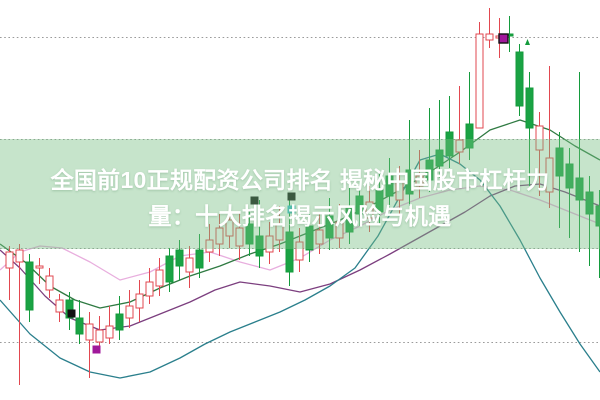 Image resolution: width=600 pixels, height=400 pixels. I want to click on headline-overlay-text: 全国前10正规配资公司排名 揭秘中国股市杠杆力 量：十大排名揭示风险与机遇, so click(300, 198).